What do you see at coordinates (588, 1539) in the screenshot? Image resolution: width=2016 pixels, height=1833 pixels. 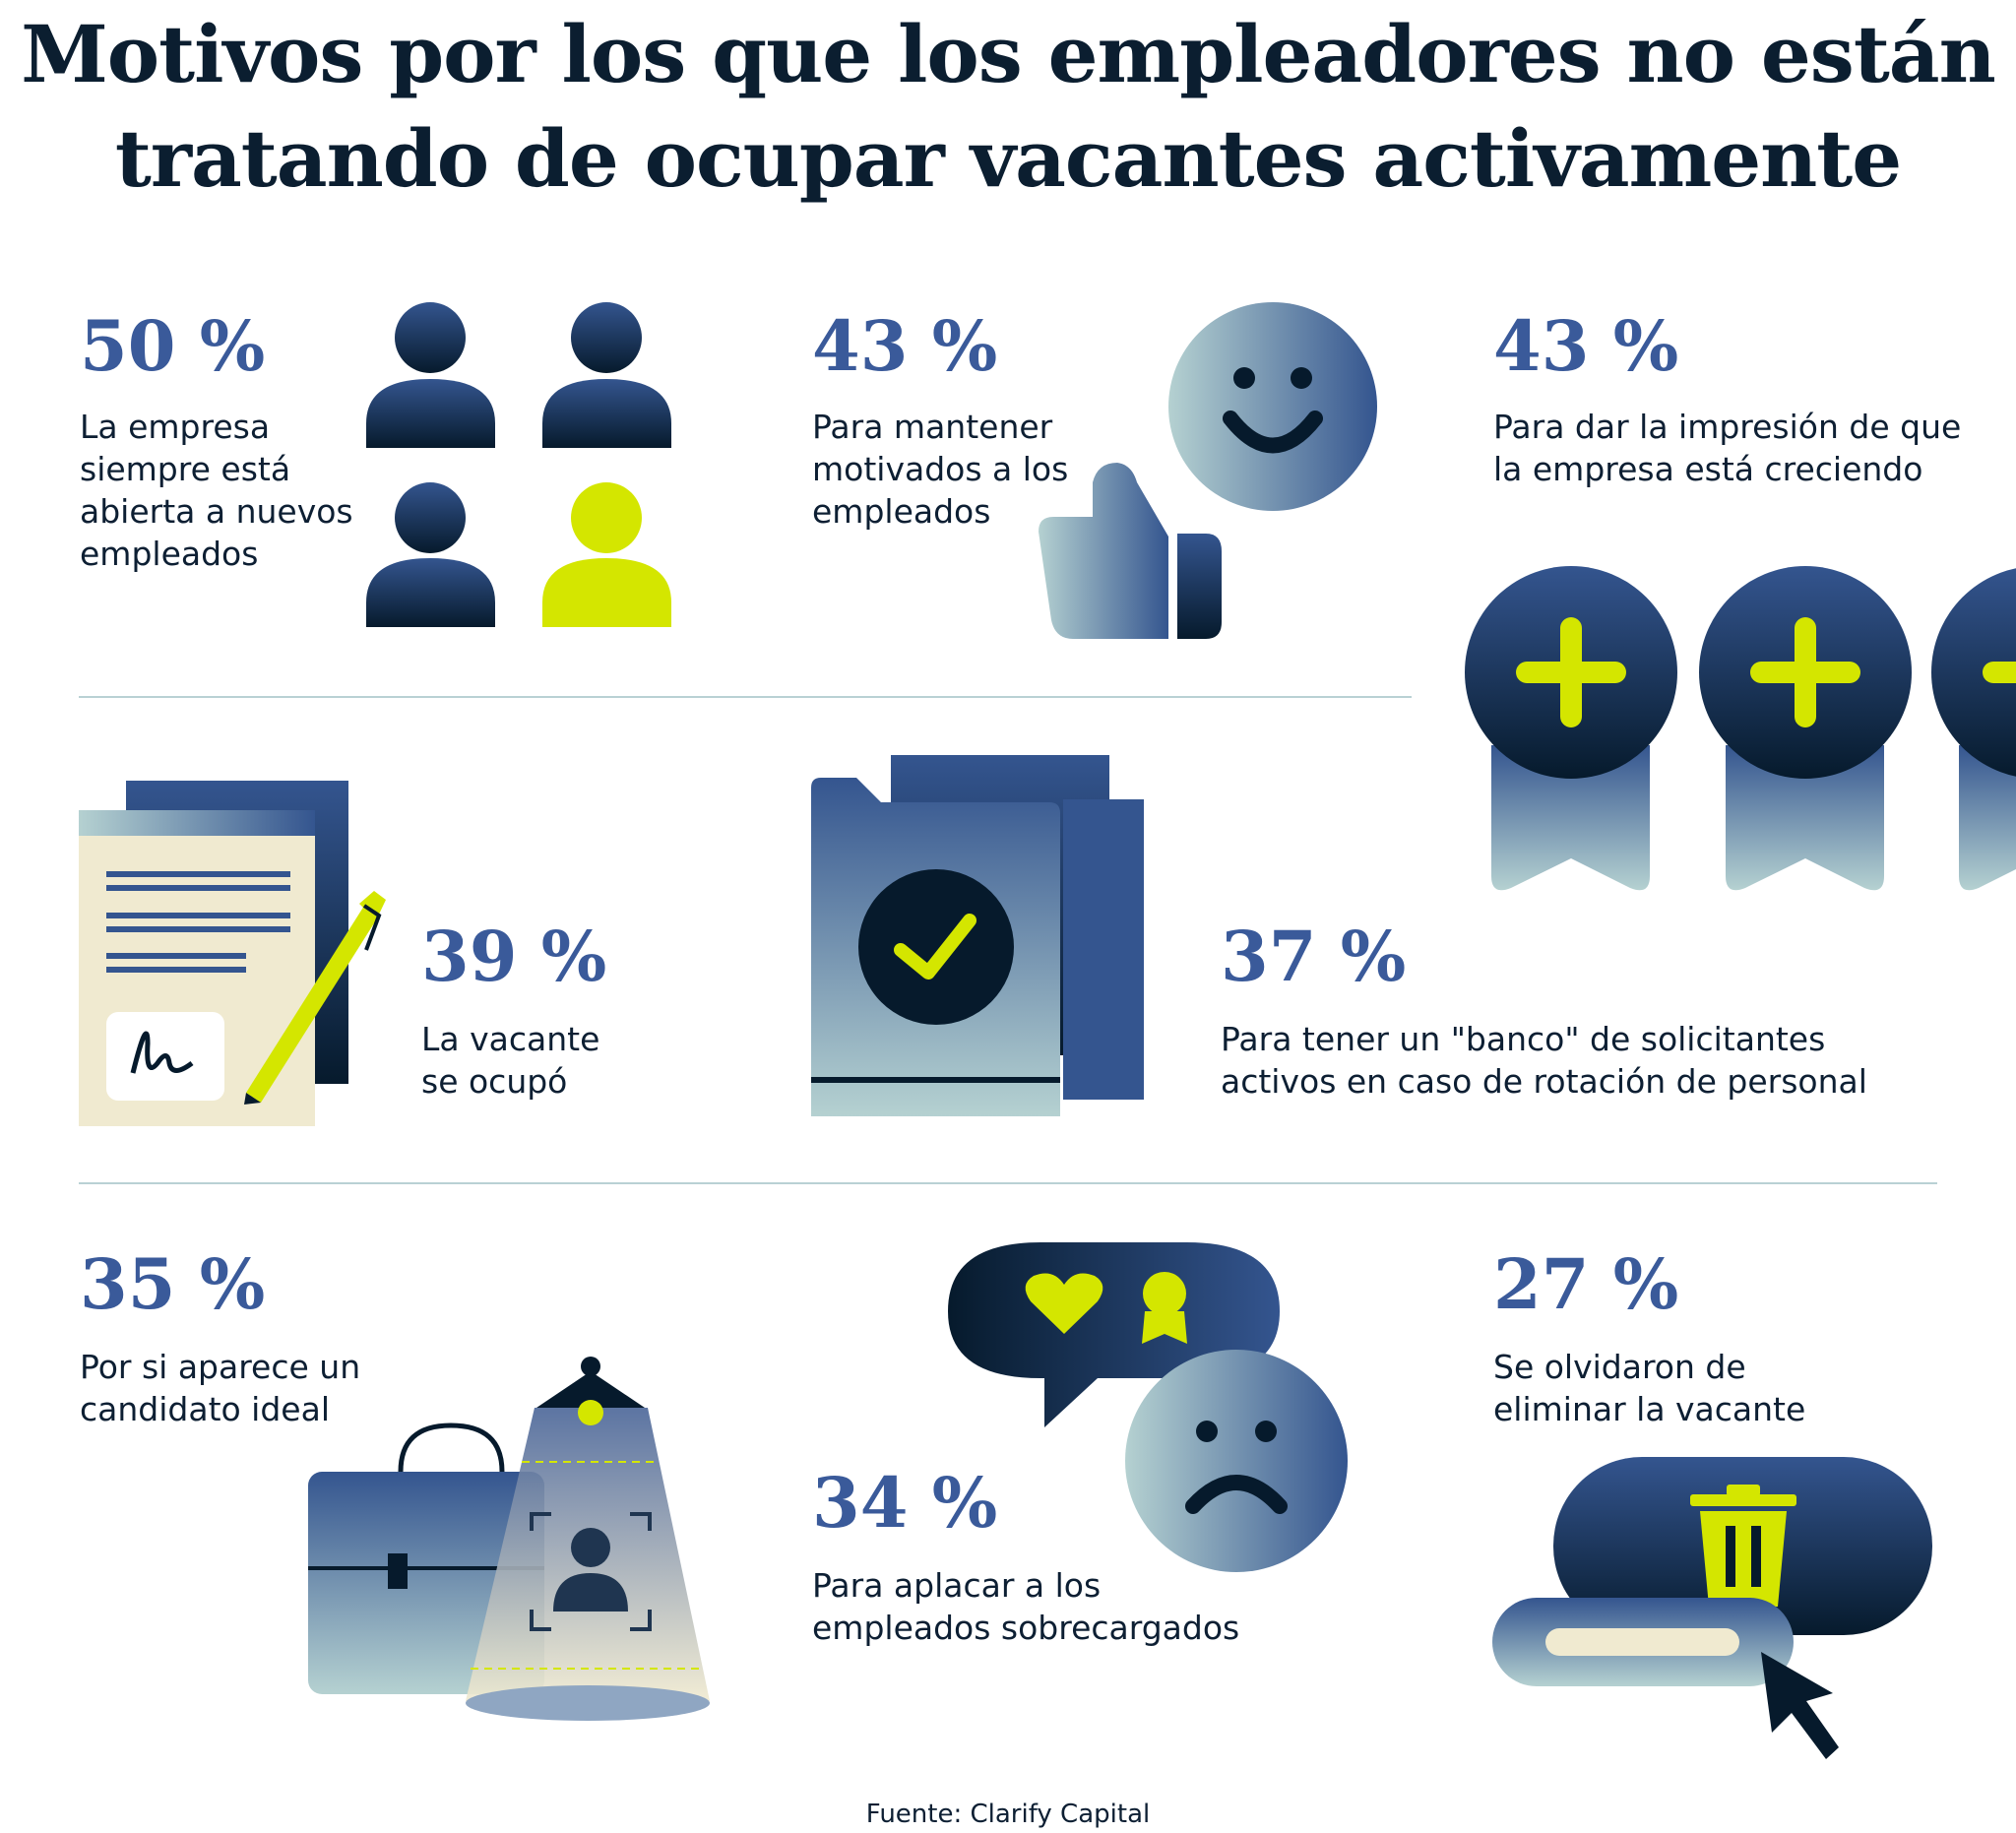 I see `lamp-icon` at bounding box center [588, 1539].